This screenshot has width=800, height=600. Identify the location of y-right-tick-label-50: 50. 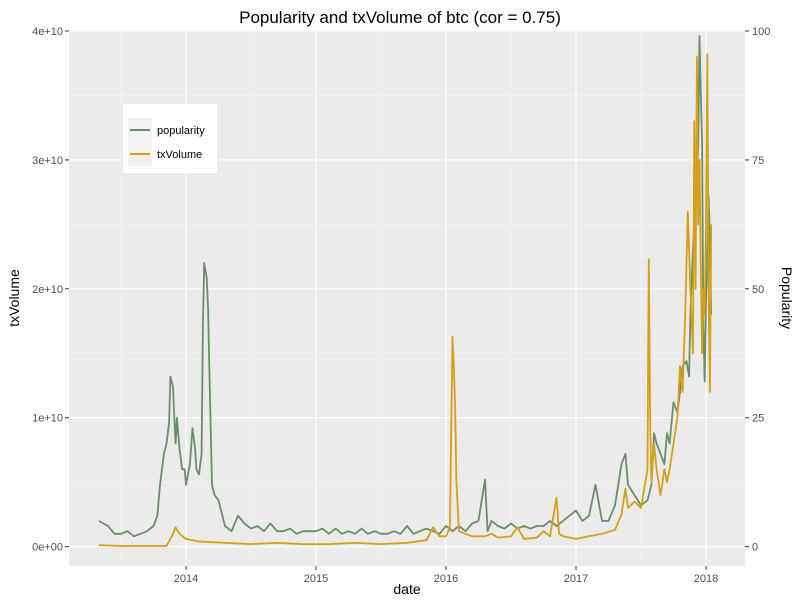
(758, 290).